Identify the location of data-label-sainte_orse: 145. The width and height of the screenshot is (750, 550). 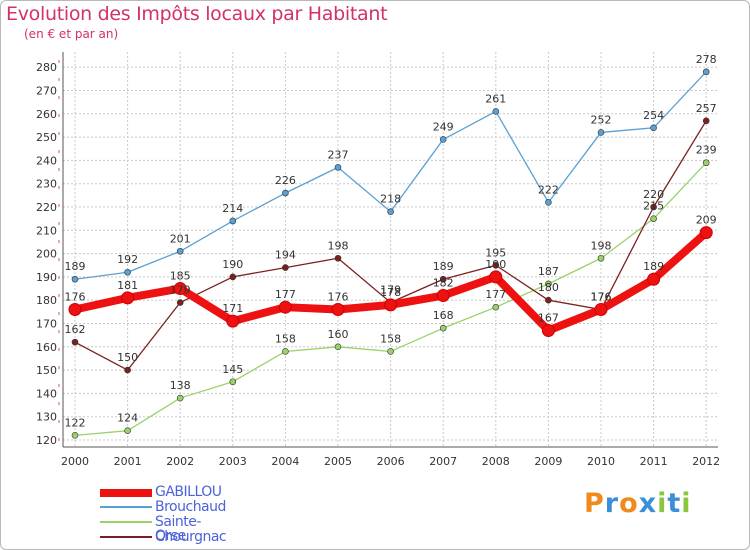
(232, 369).